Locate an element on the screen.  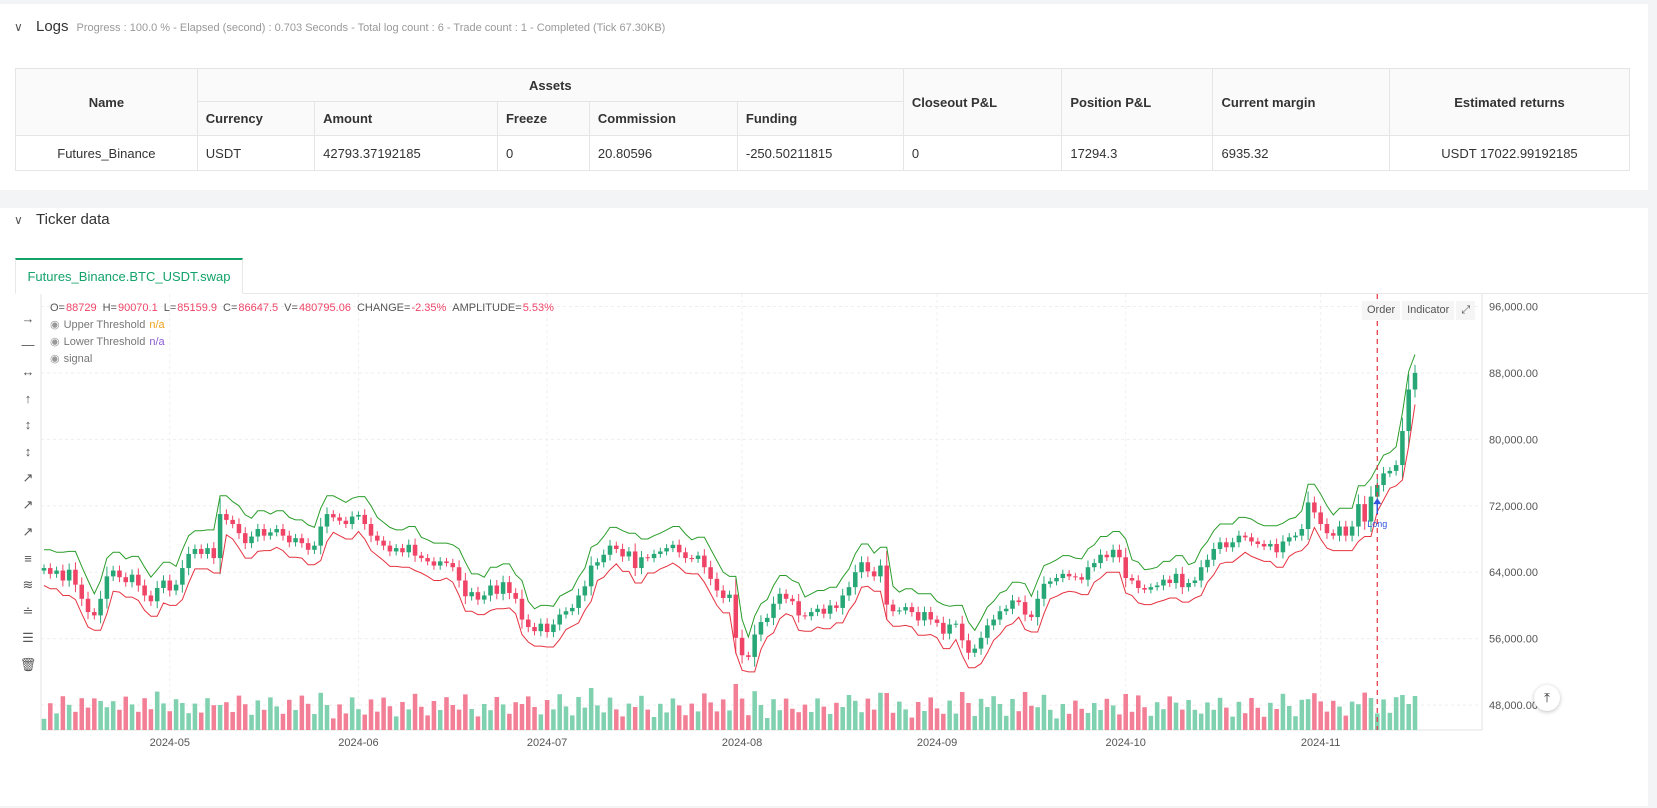
y-tick-label: 56,000.00 is located at coordinates (1513, 640).